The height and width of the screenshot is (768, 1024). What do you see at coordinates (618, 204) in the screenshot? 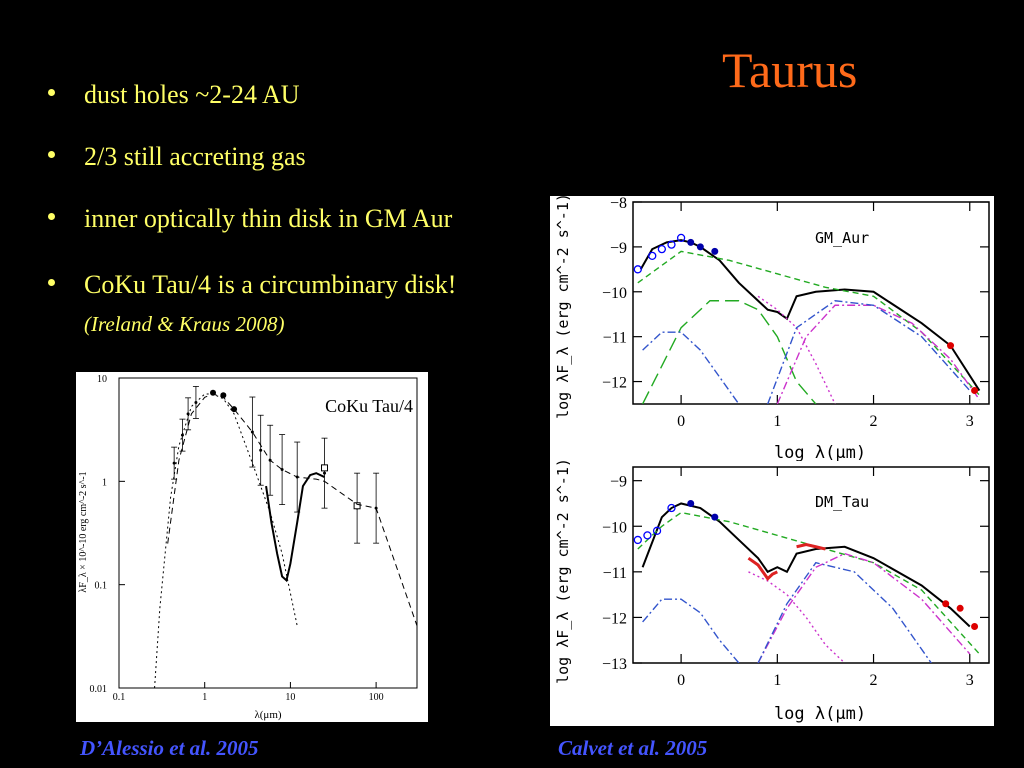
I see `y-tick-label: −8` at bounding box center [618, 204].